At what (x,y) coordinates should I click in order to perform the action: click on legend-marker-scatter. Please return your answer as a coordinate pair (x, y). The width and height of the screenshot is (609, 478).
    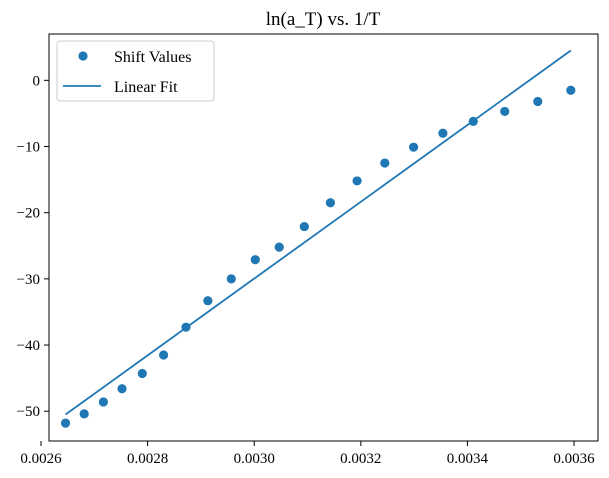
    Looking at the image, I should click on (83, 56).